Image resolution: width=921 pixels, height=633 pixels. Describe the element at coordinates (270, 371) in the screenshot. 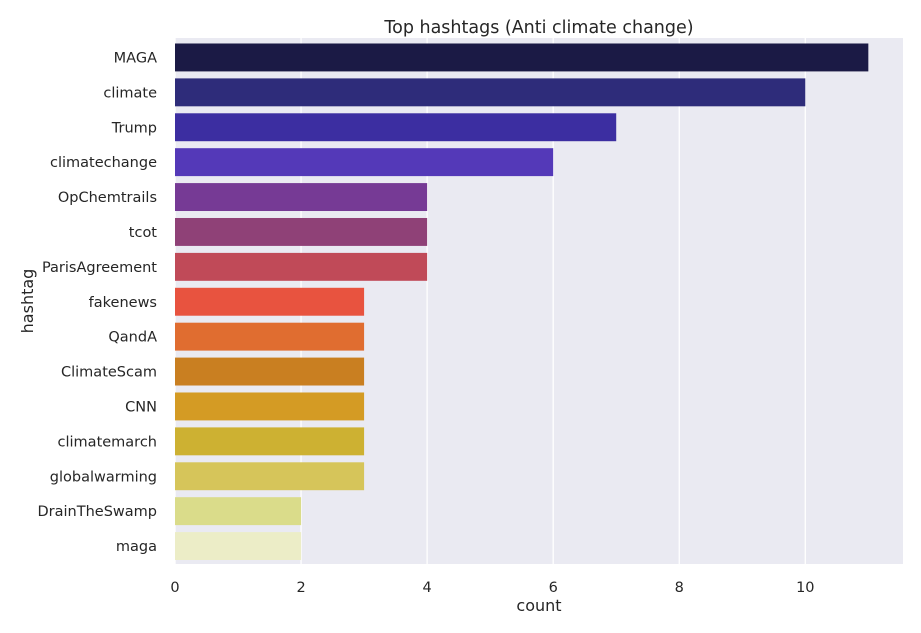

I see `bar-ClimateScam` at that location.